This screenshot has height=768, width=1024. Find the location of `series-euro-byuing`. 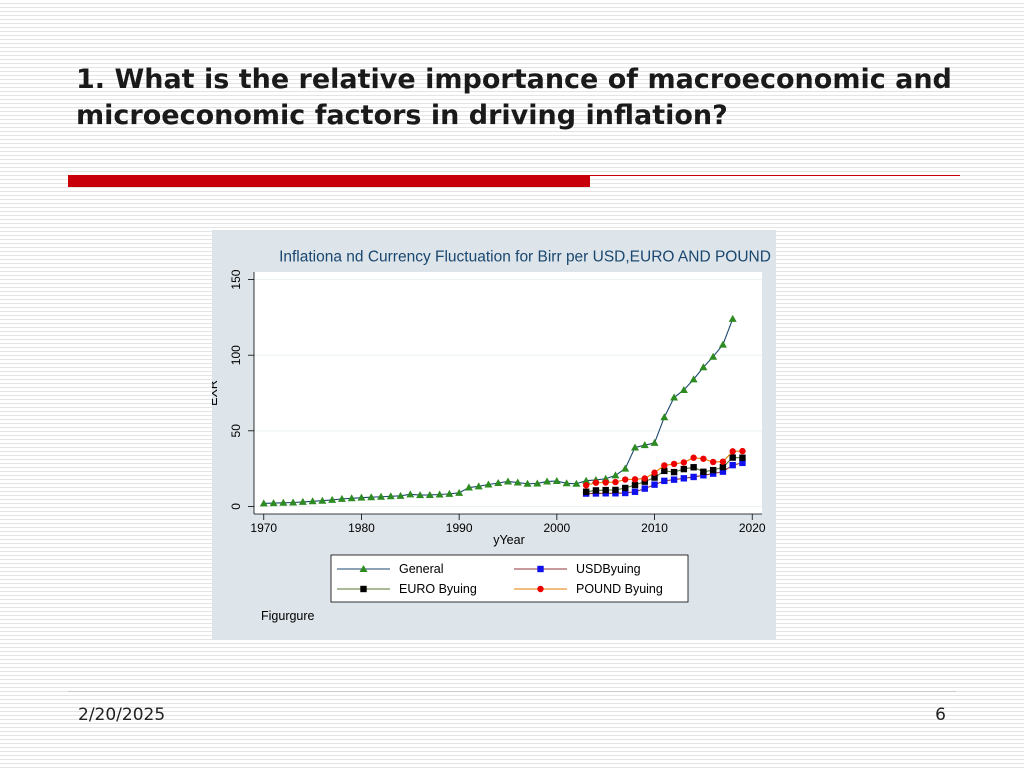

series-euro-byuing is located at coordinates (664, 474).